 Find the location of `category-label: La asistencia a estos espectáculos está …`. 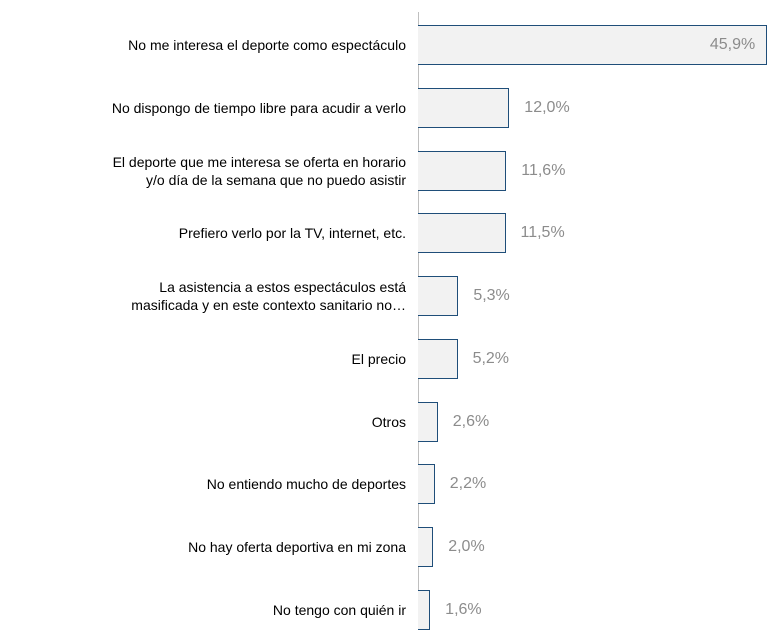

category-label: La asistencia a estos espectáculos está … is located at coordinates (268, 296).